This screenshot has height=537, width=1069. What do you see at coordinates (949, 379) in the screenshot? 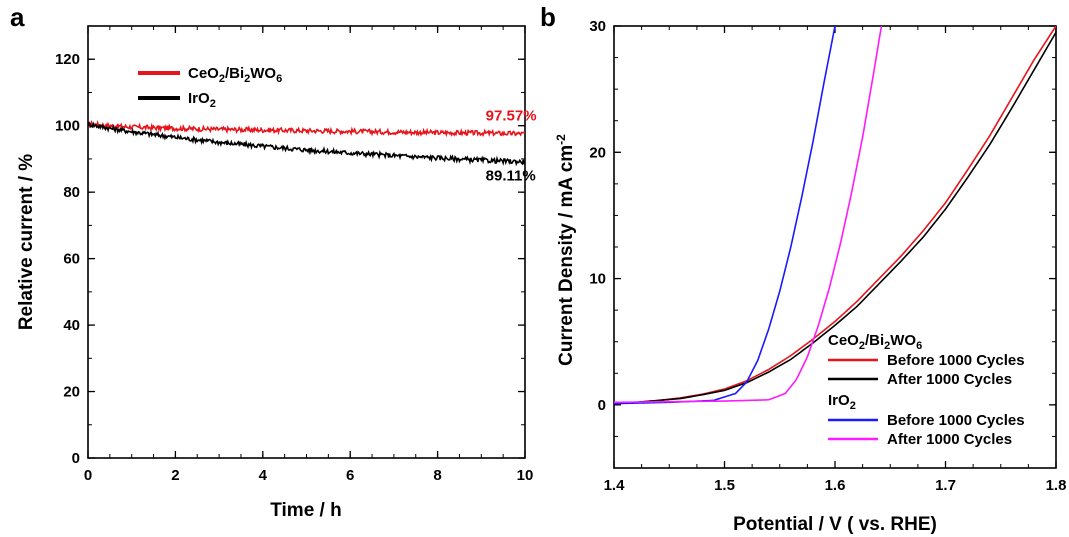
I see `panel-b-legend-label-1: After 1000 Cycles` at bounding box center [949, 379].